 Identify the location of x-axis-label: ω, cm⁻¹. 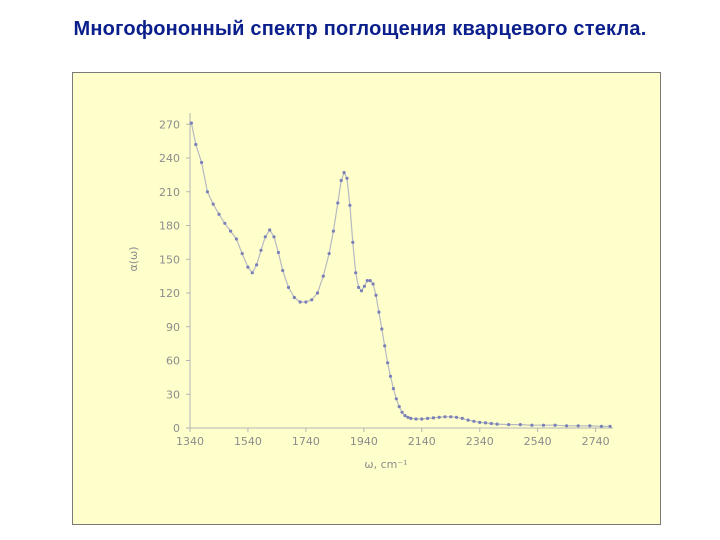
(385, 464).